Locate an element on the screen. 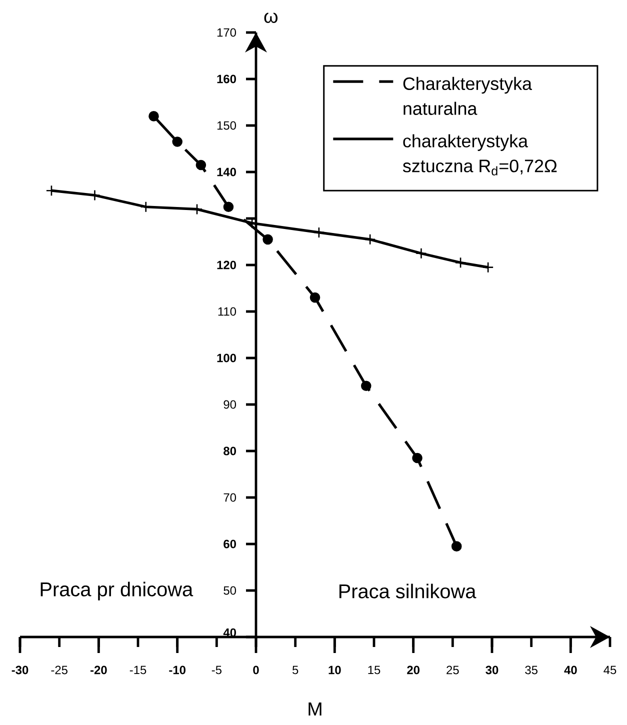 This screenshot has height=725, width=627. y-axis-title: ω is located at coordinates (271, 17).